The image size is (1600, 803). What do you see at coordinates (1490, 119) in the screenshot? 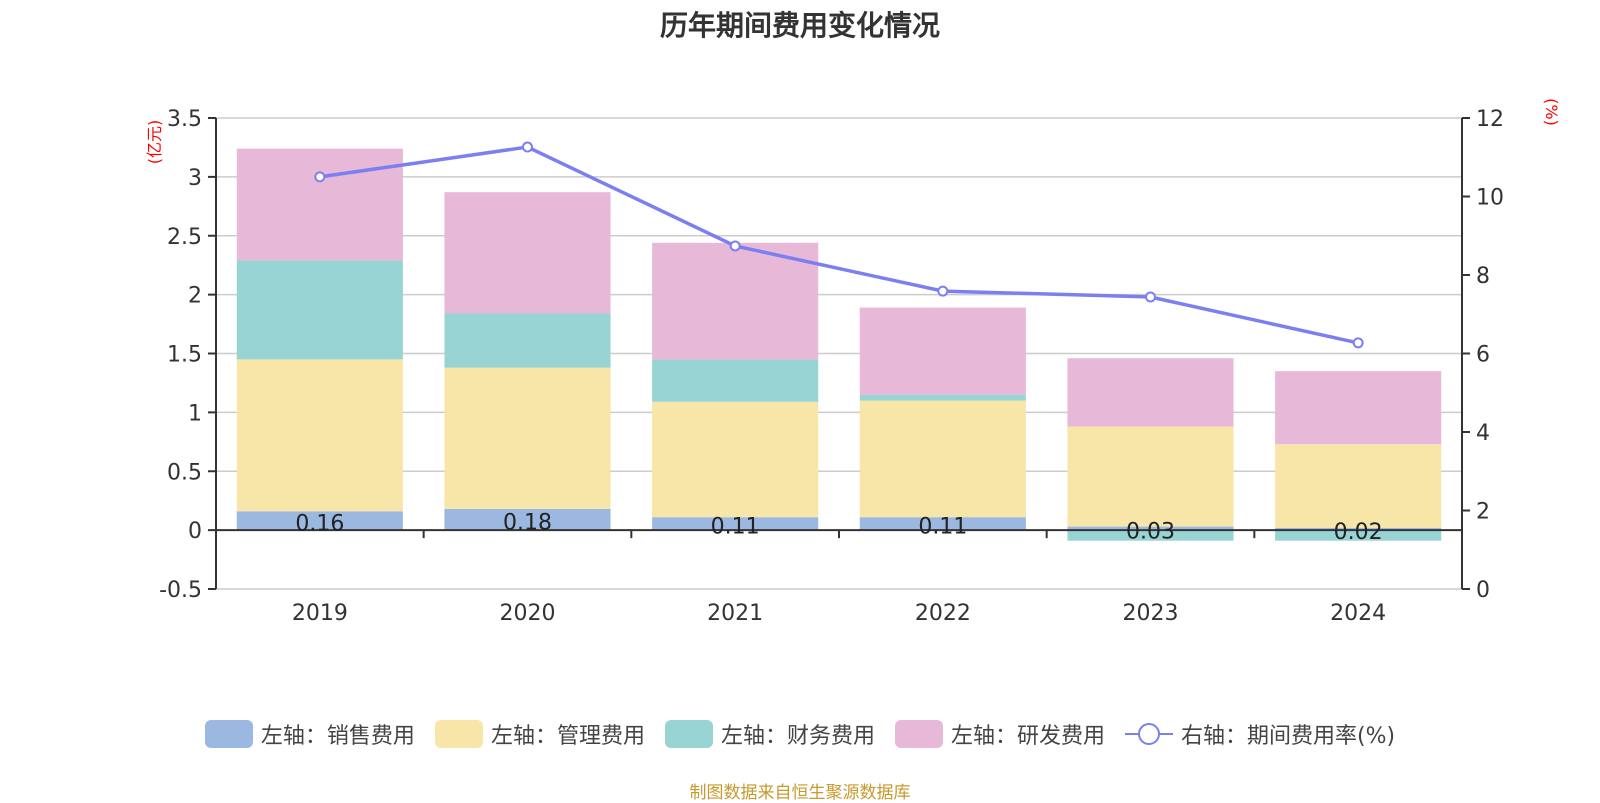
I see `right-axis-tick-label: 12` at bounding box center [1490, 119].